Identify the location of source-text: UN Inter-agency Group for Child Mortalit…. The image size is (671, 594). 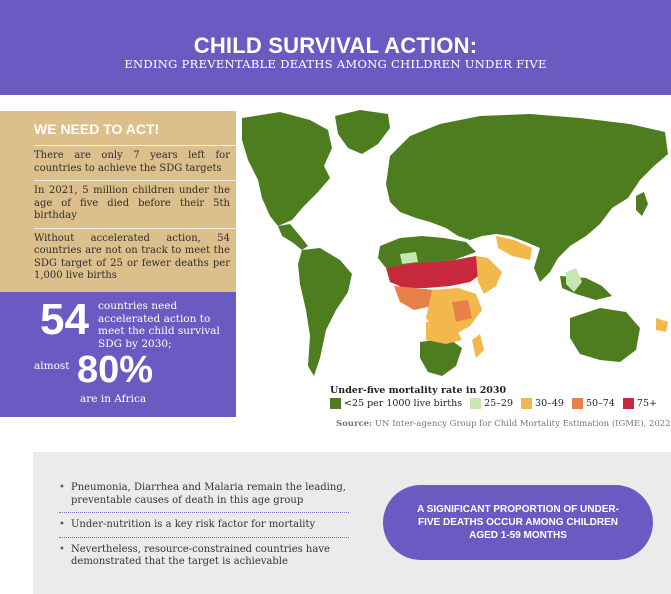
(522, 424).